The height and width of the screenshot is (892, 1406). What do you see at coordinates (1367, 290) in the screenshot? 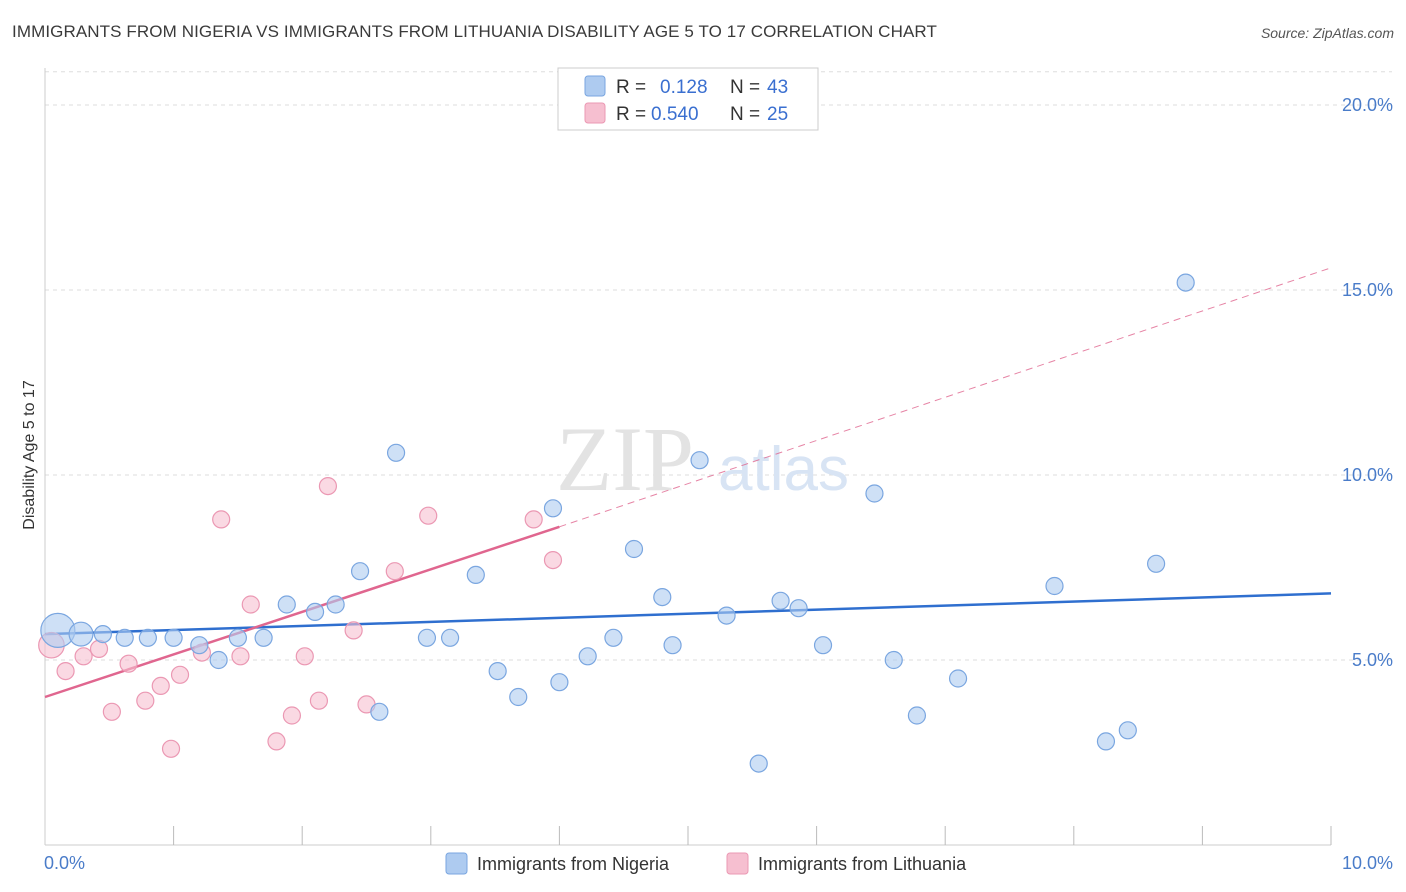
I see `y-tick-label-2: 15.0%` at bounding box center [1367, 290].